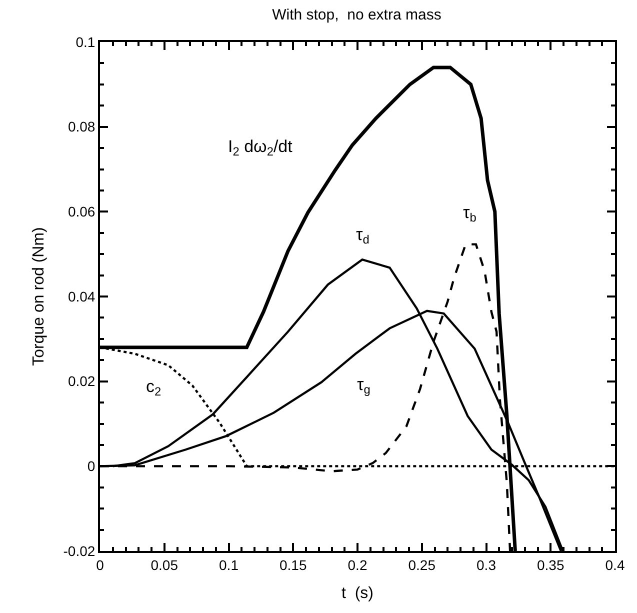  I want to click on x-tick-label: 0.2, so click(358, 564).